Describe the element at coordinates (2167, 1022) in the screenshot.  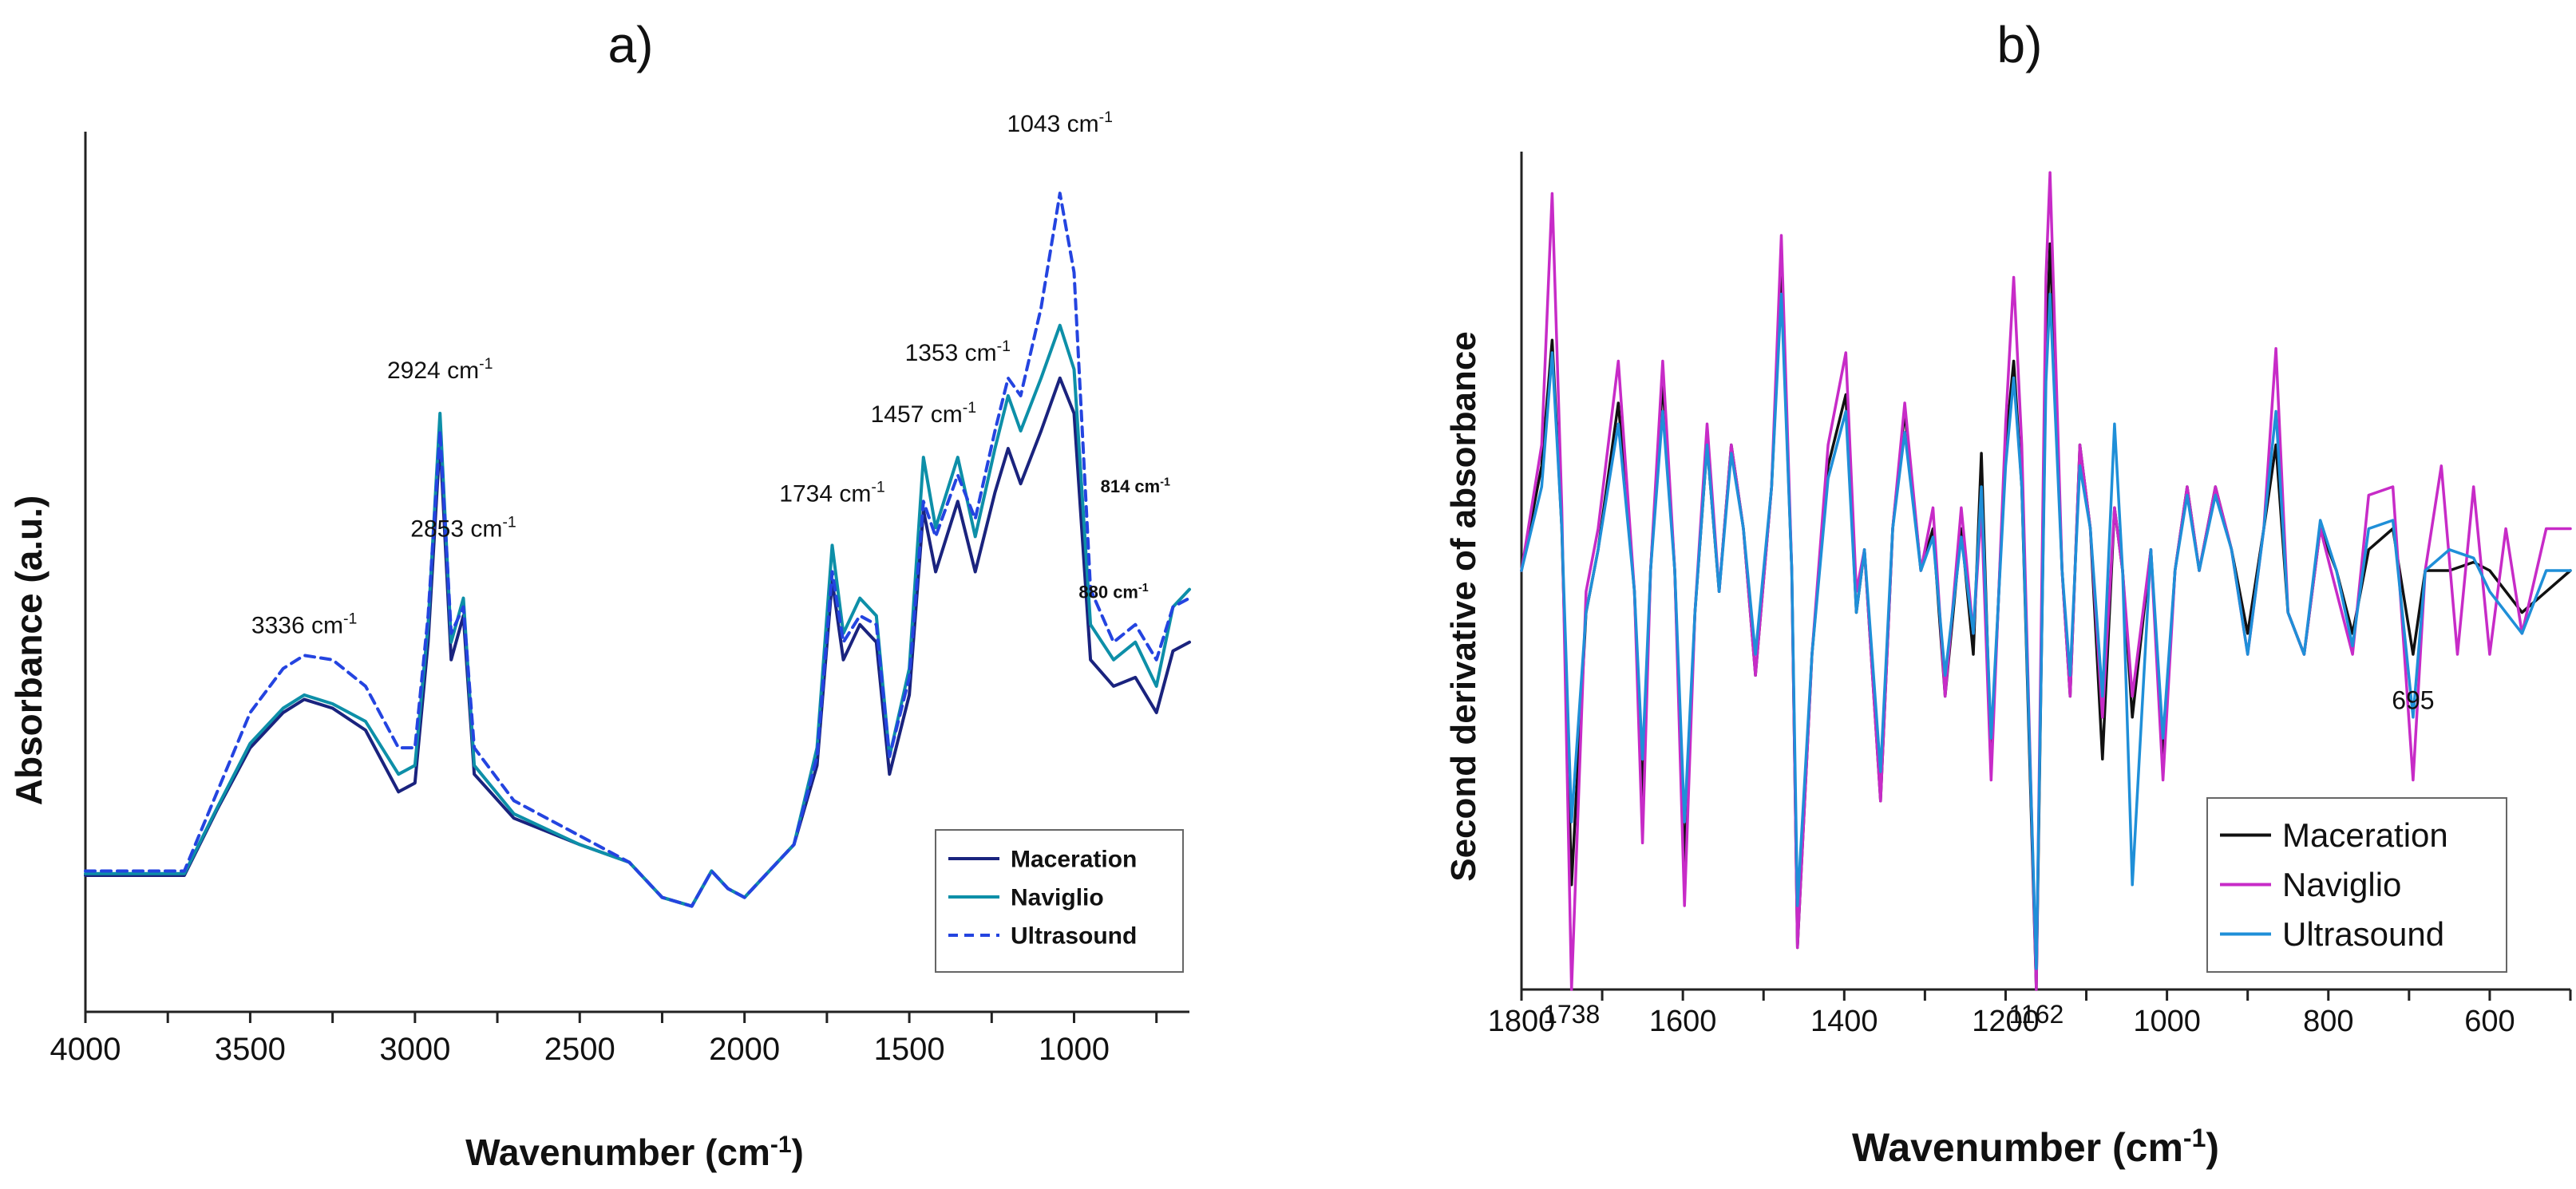
I see `panel-b-x-tick-label: 1000` at that location.